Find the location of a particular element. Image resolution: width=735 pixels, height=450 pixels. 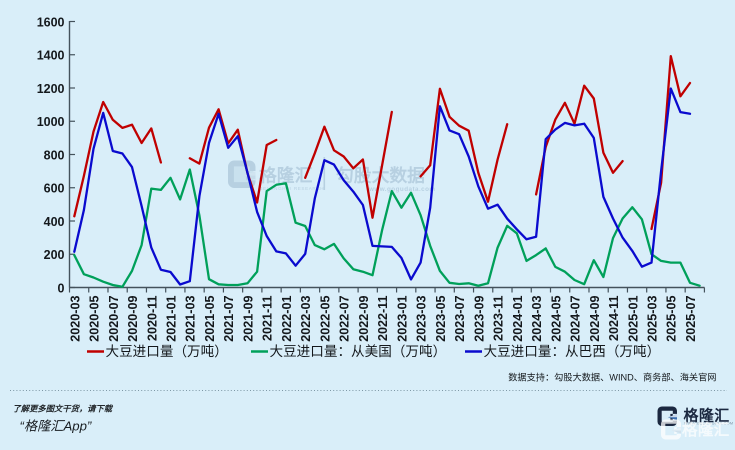

svg-text: 2021-07 is located at coordinates (229, 319).